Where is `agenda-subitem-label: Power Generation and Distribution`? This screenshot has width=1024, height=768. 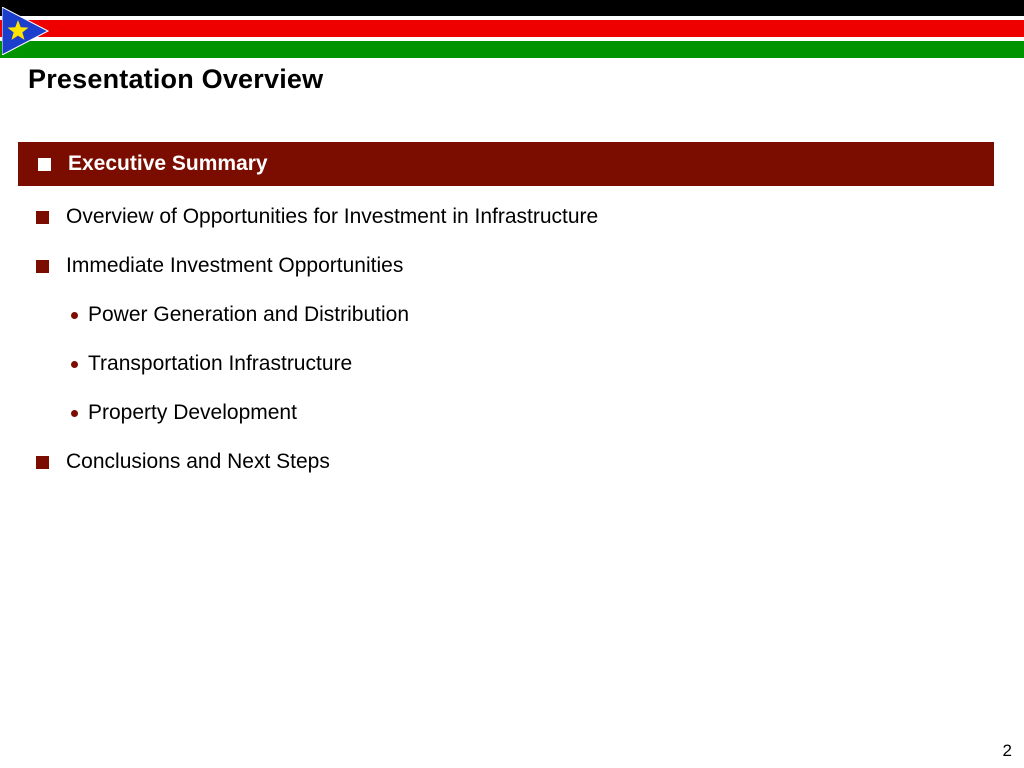
agenda-subitem-label: Power Generation and Distribution is located at coordinates (249, 314).